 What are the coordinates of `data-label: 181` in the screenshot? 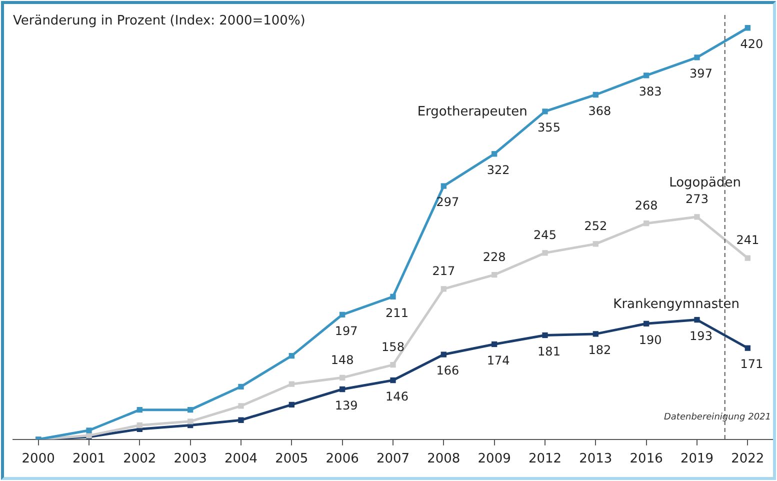 It's located at (549, 351).